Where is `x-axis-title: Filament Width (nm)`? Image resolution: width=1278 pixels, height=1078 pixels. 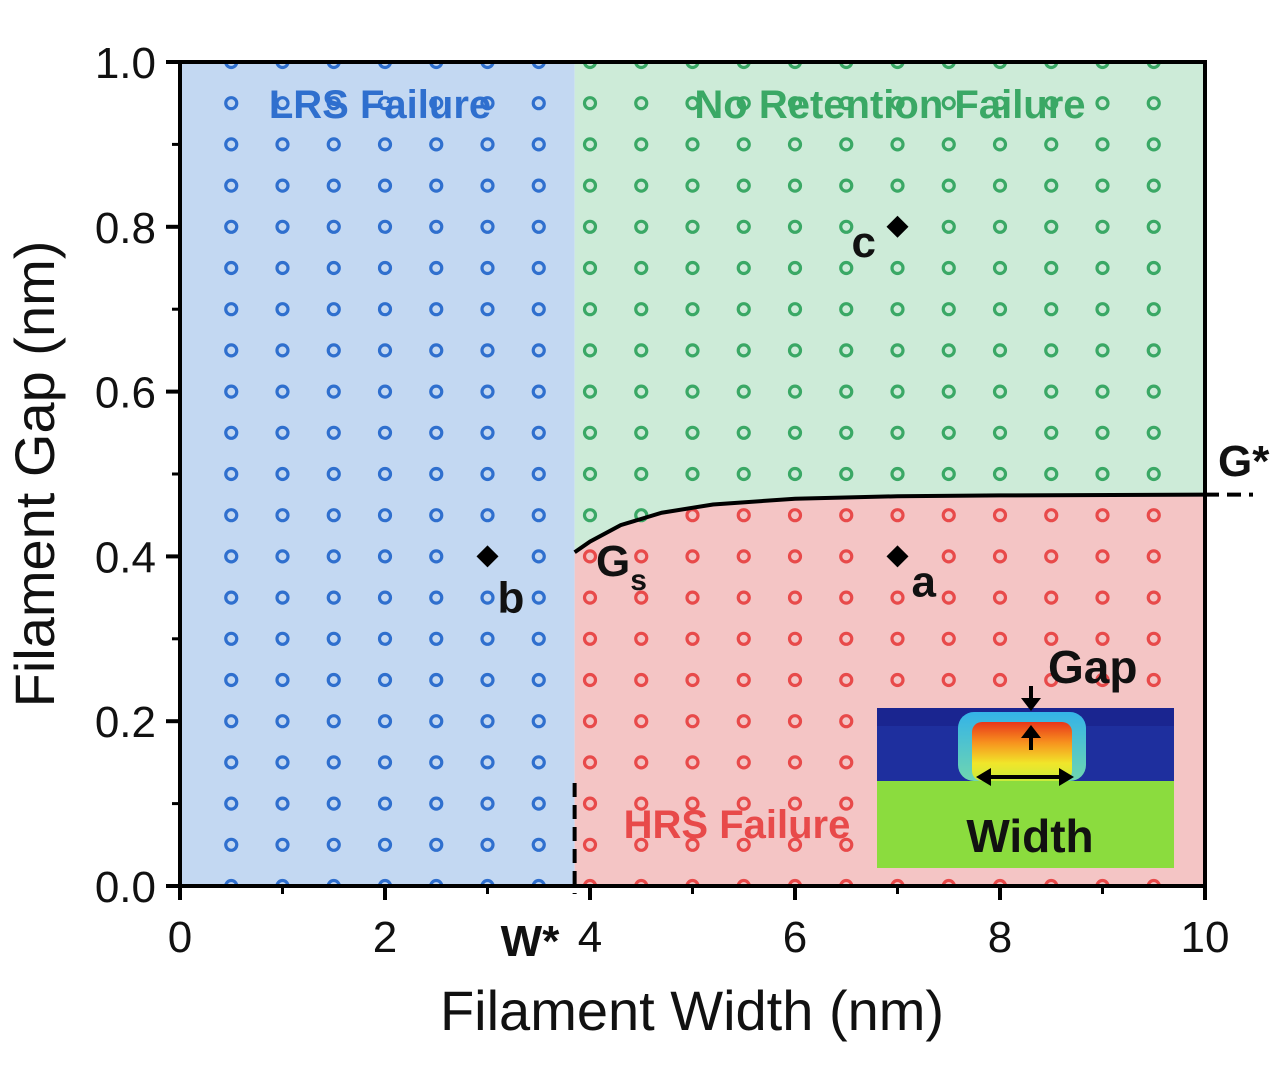
x-axis-title: Filament Width (nm) is located at coordinates (692, 1010).